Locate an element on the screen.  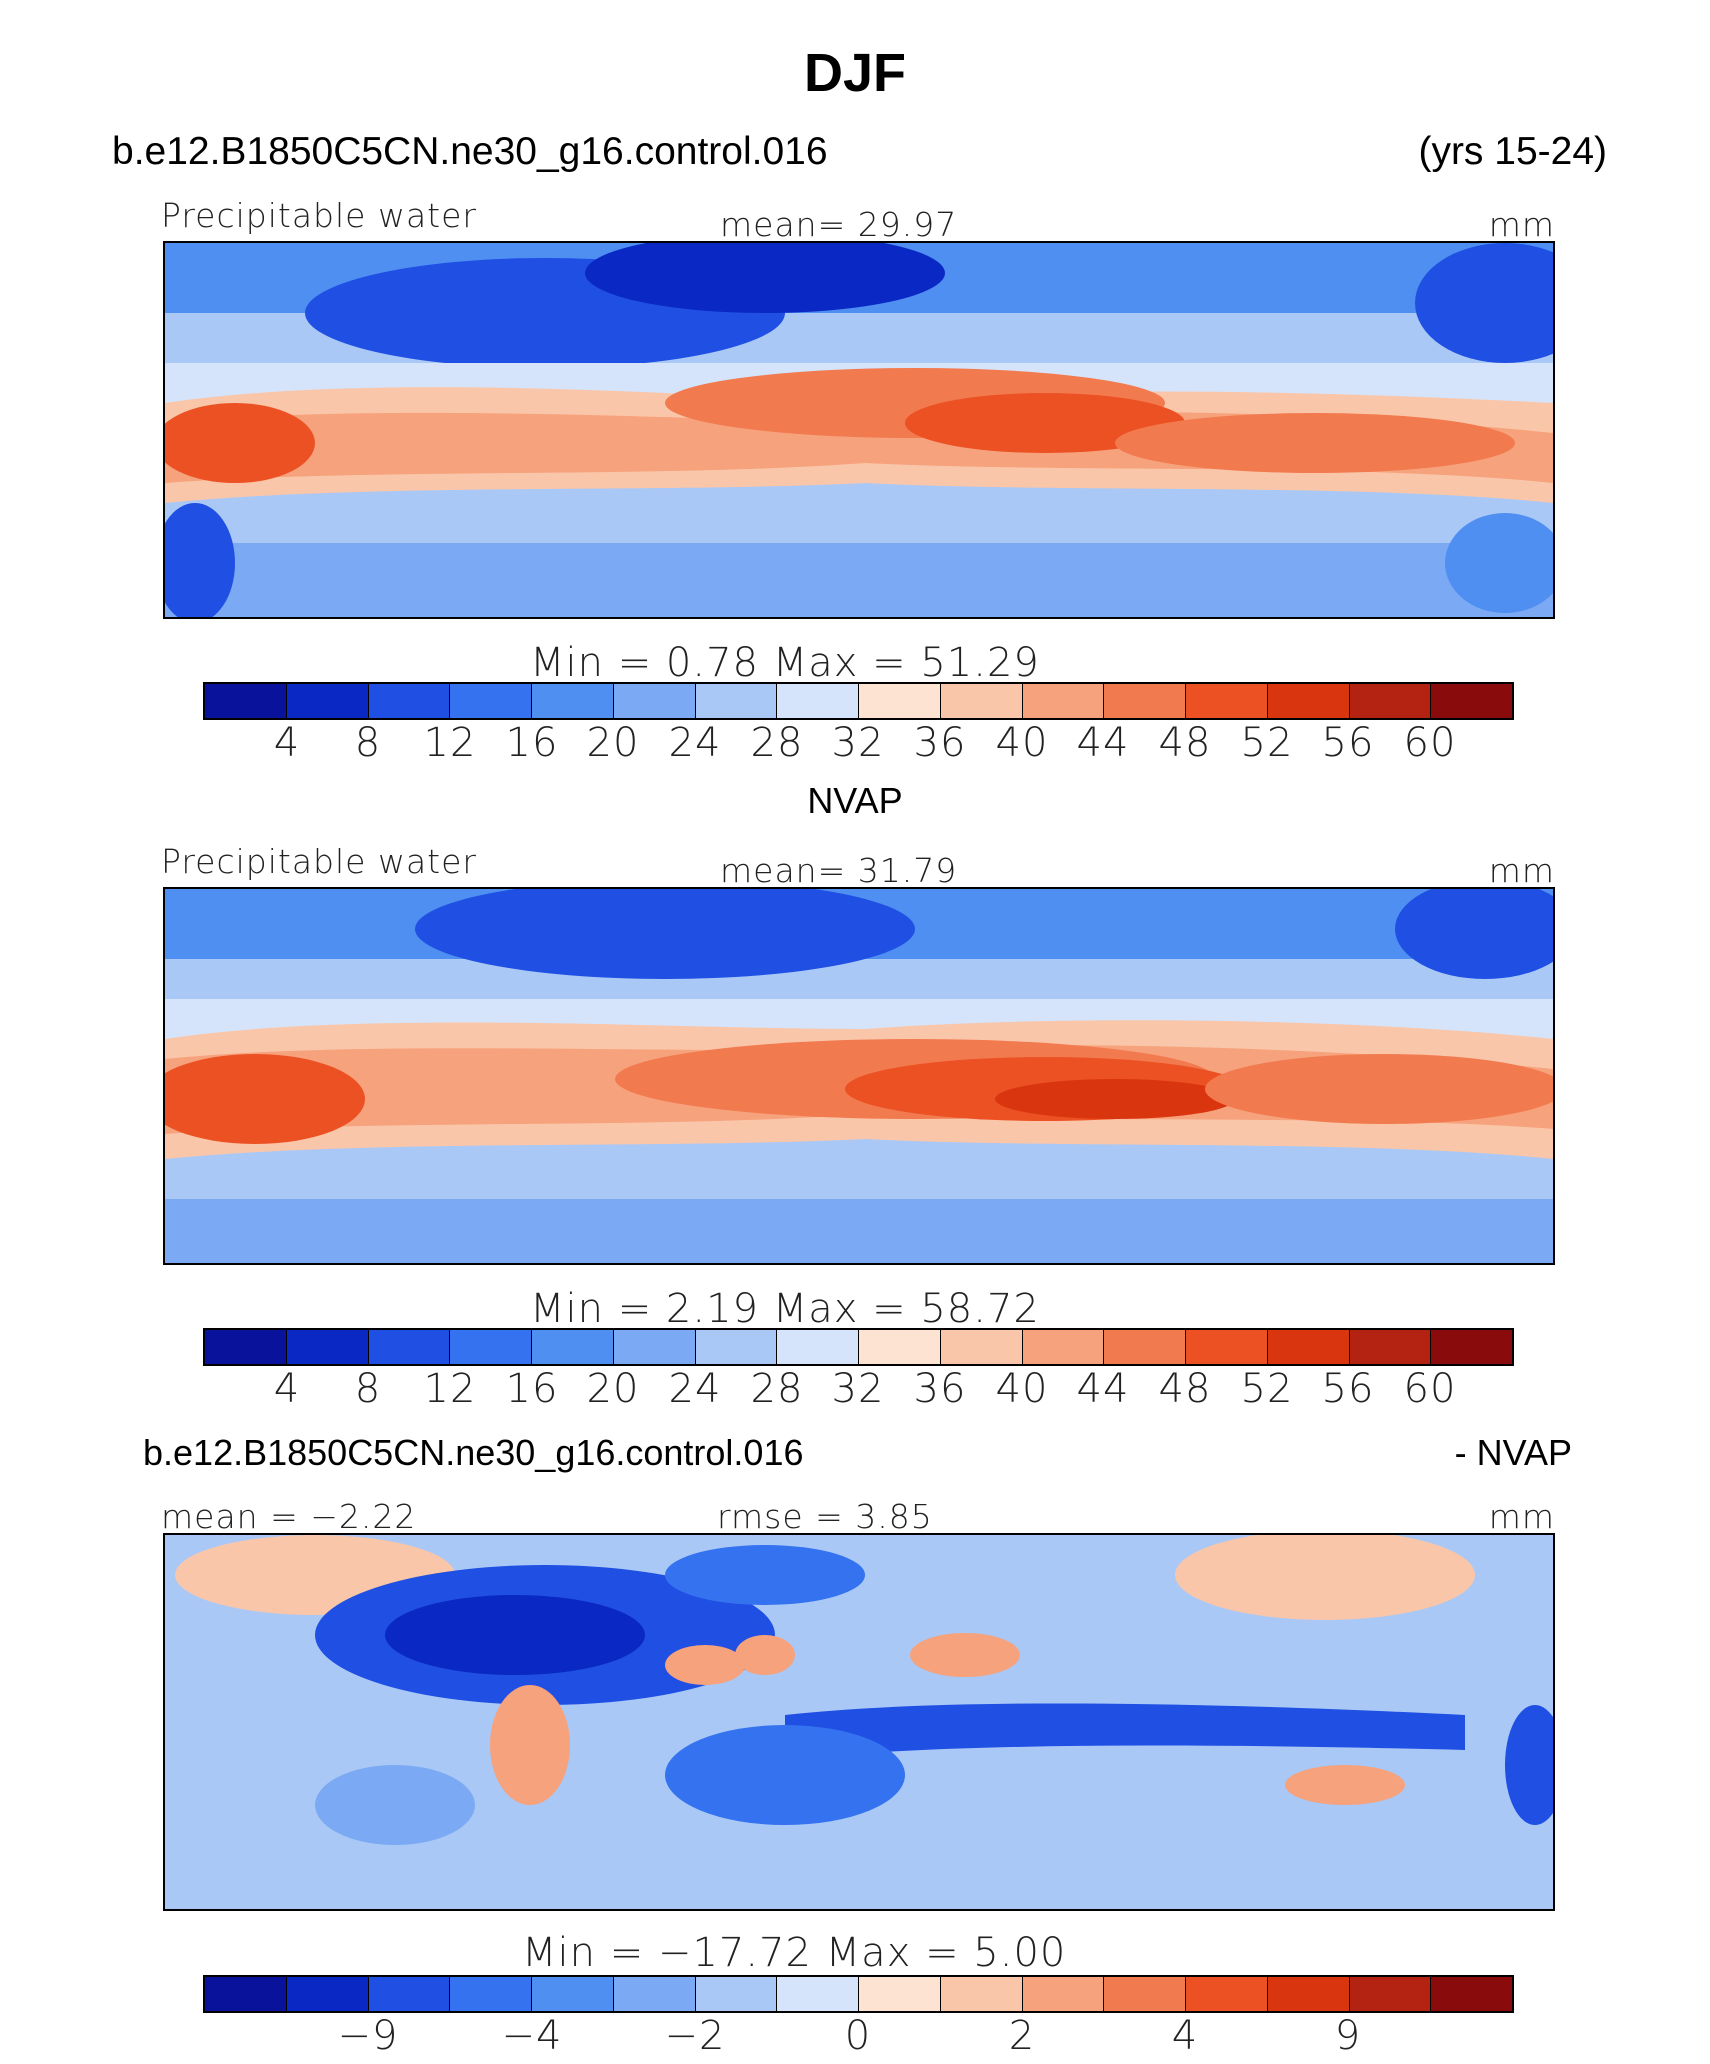
panel2-tick: 20 is located at coordinates (613, 1389).